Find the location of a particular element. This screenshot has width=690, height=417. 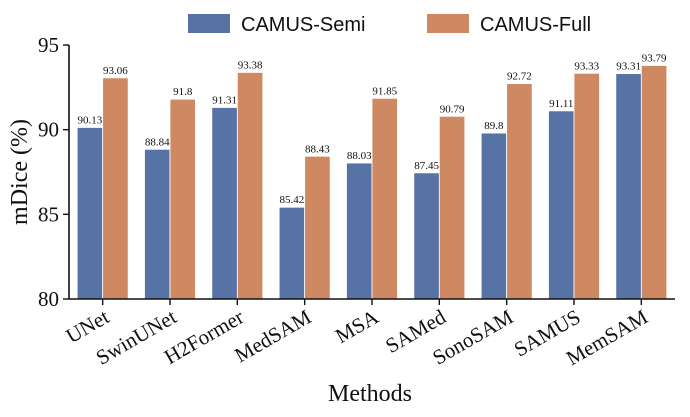

x-tick-label-msa: MSA is located at coordinates (357, 326).